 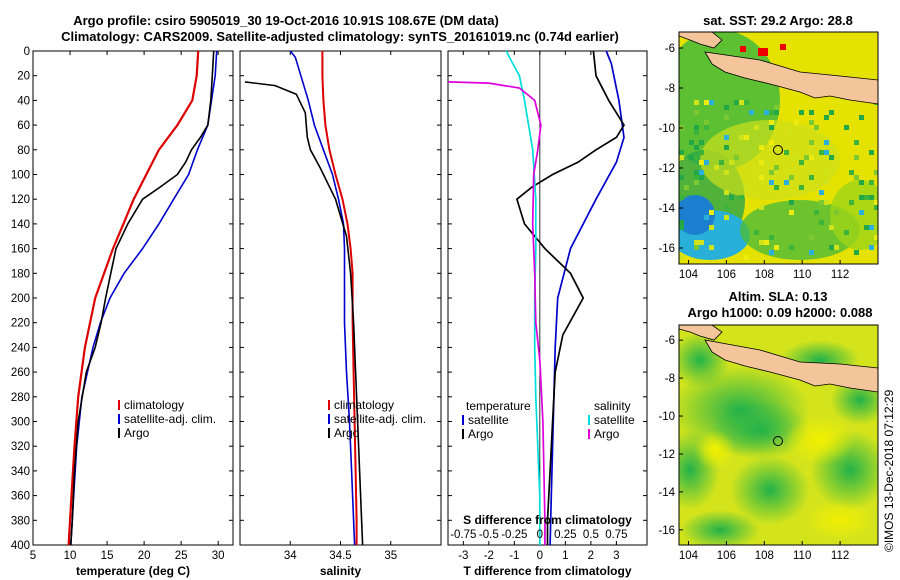 What do you see at coordinates (322, 298) in the screenshot?
I see `sal-satellite-adj-clim--line` at bounding box center [322, 298].